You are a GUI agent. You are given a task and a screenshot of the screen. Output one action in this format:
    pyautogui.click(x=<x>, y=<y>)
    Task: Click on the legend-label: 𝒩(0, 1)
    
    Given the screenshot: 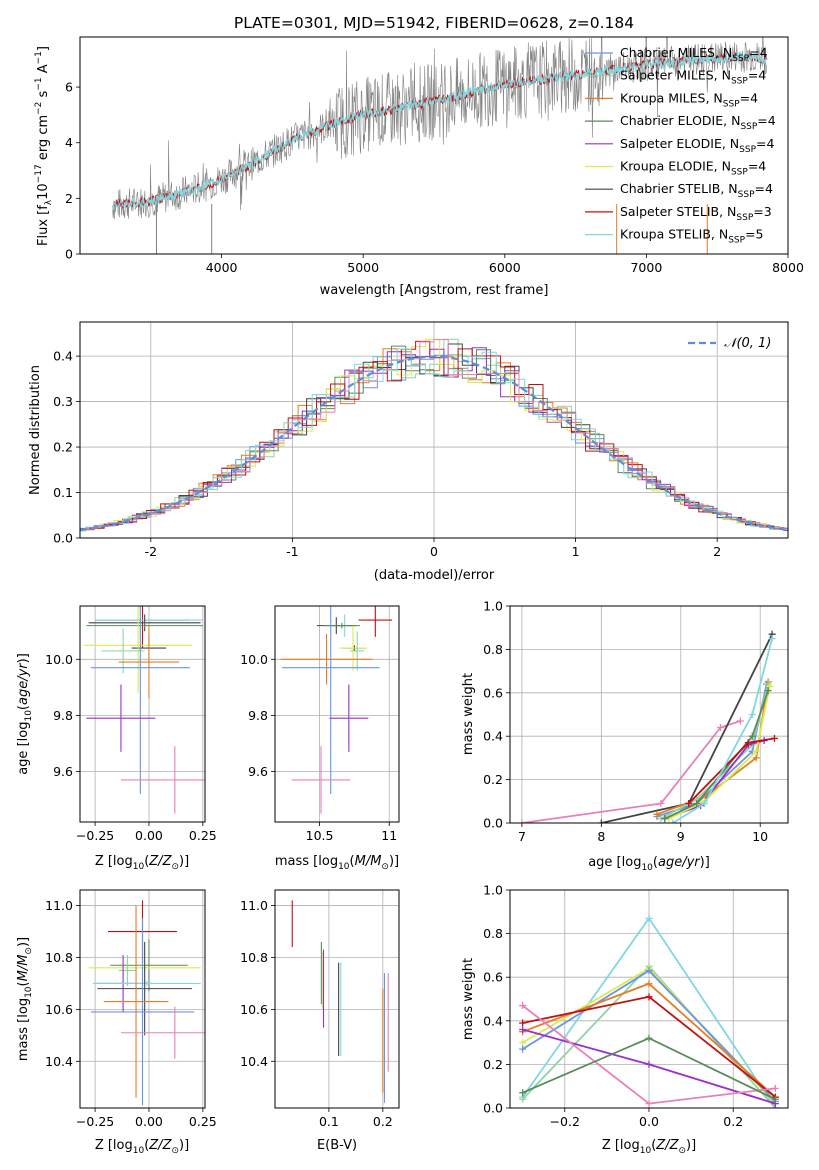 What is the action you would take?
    pyautogui.click(x=747, y=343)
    